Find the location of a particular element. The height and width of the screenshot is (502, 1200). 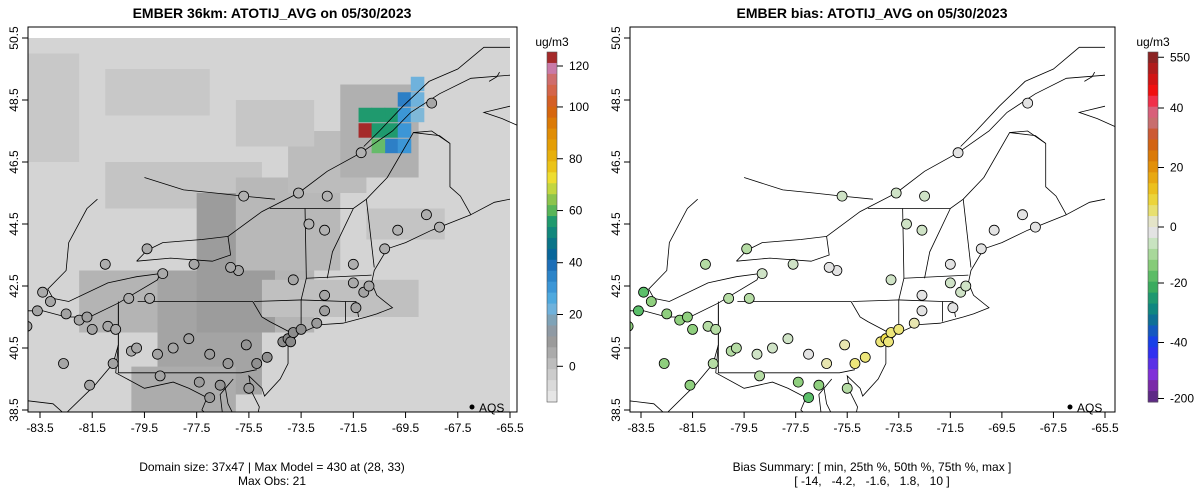

anticosti-tip is located at coordinates (1090, 76).